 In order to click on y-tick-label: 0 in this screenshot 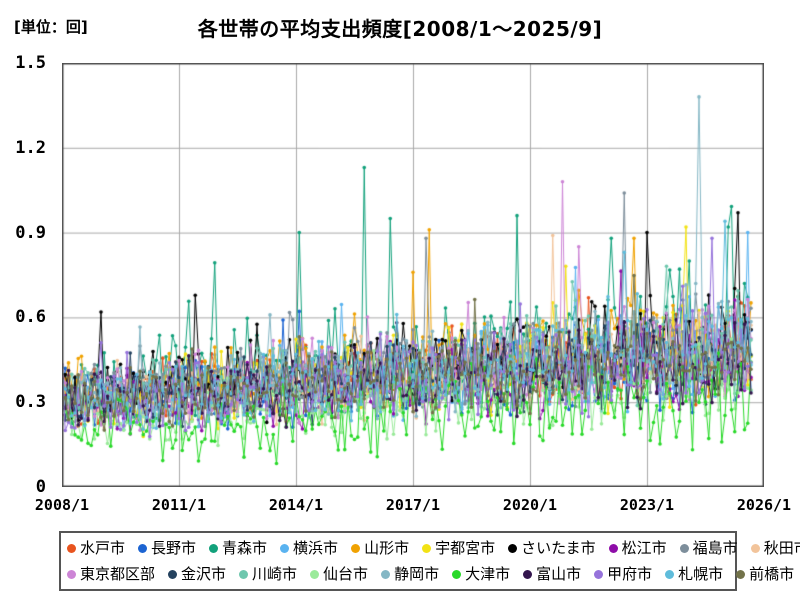, I will do `click(40, 487)`.